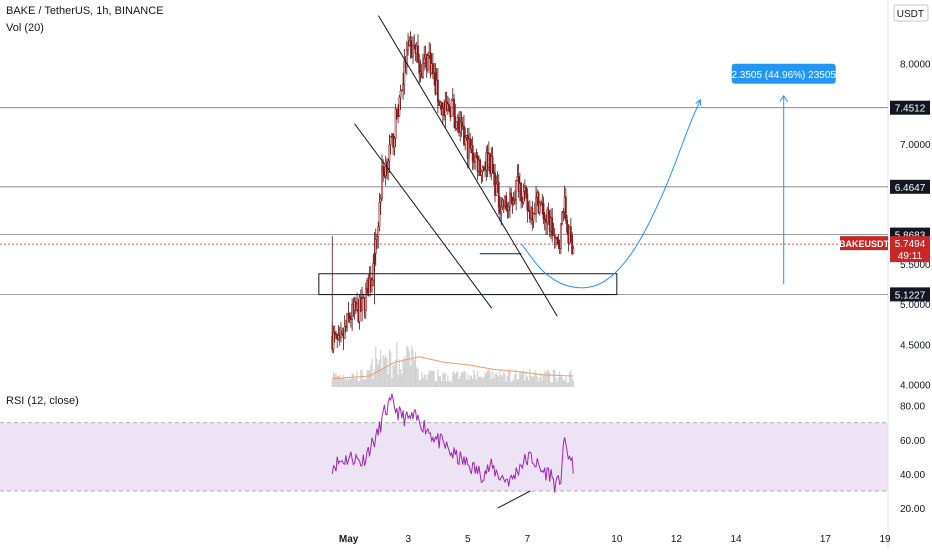 The image size is (932, 555). Describe the element at coordinates (85, 11) in the screenshot. I see `symbol-title: BAKE / TetherUS, 1h, BINANCE` at that location.